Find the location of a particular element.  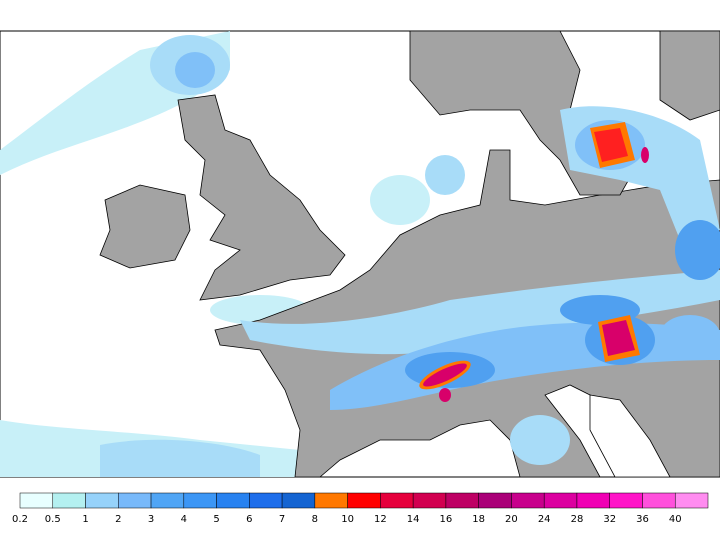

great-britain is located at coordinates (261, 197).